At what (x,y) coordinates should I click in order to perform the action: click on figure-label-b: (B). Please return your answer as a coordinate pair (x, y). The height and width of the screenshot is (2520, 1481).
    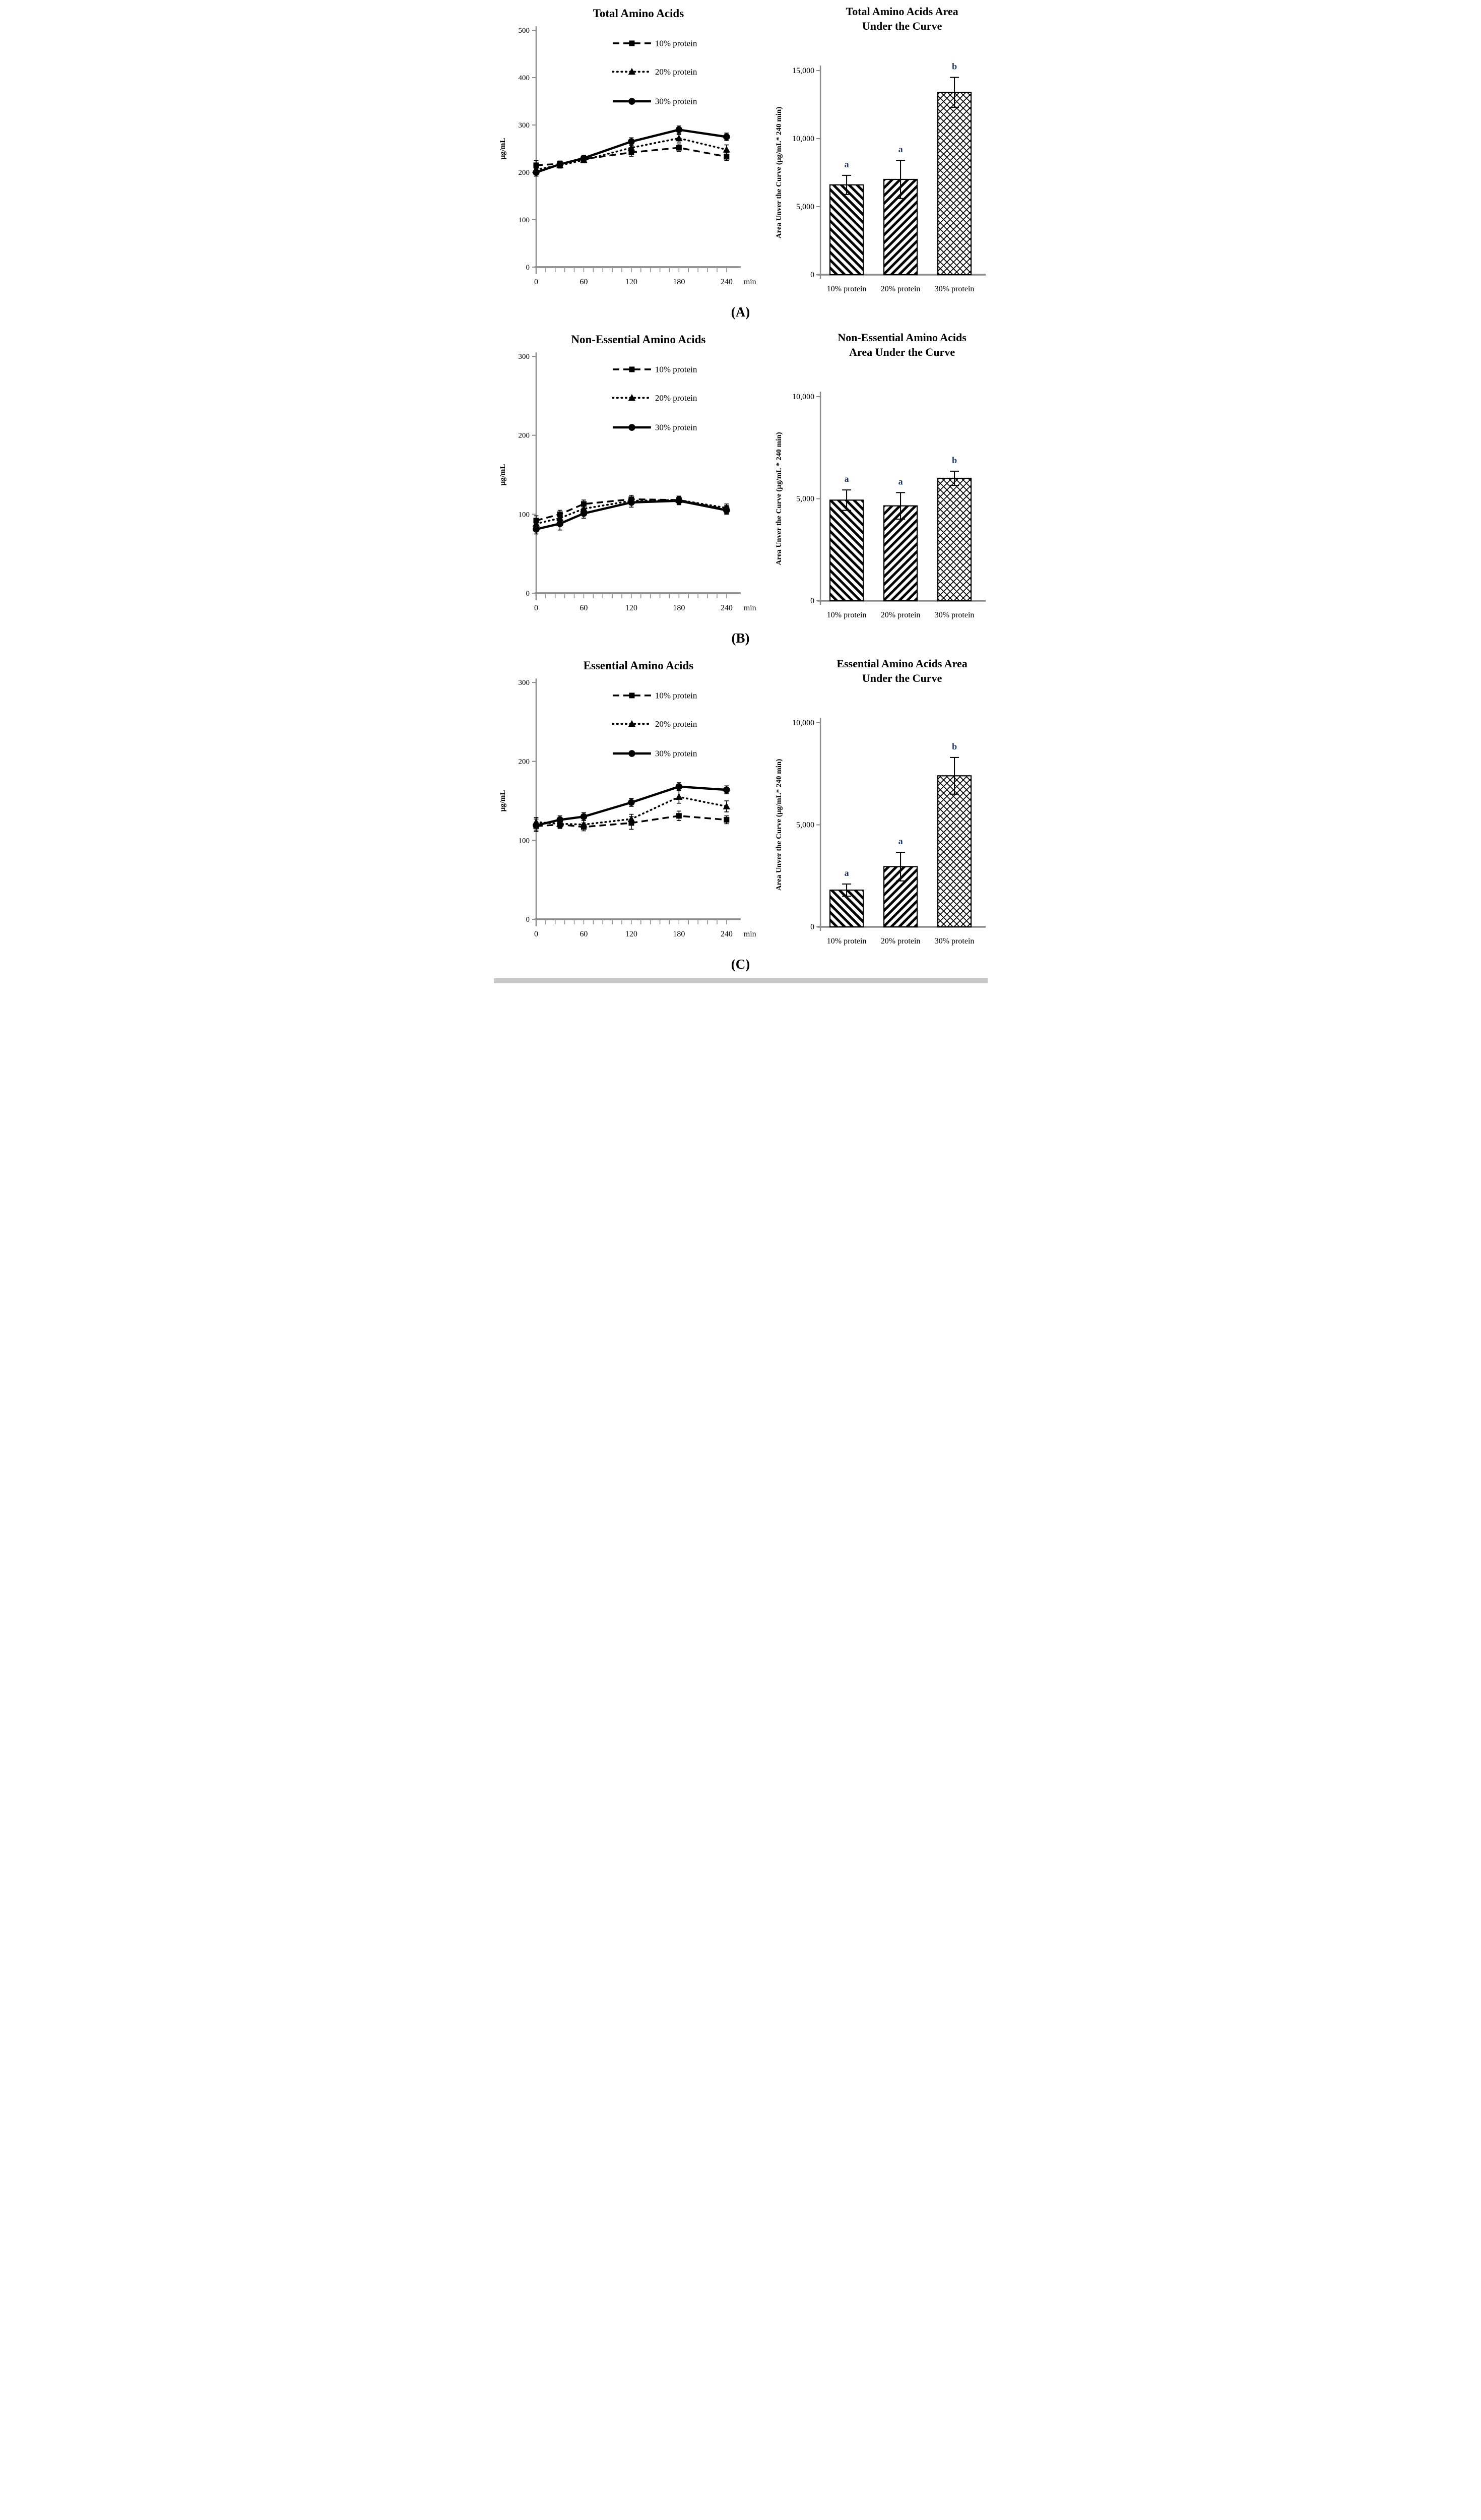
    Looking at the image, I should click on (740, 639).